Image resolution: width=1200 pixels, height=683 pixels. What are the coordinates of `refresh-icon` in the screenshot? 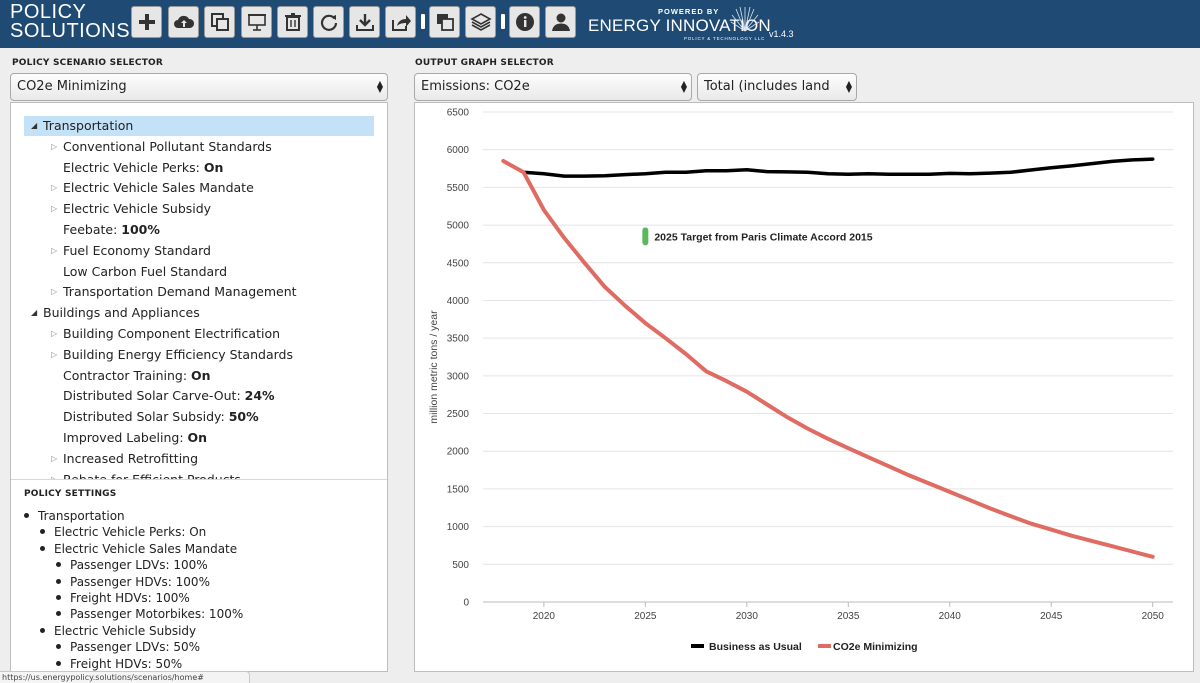 It's located at (328, 22).